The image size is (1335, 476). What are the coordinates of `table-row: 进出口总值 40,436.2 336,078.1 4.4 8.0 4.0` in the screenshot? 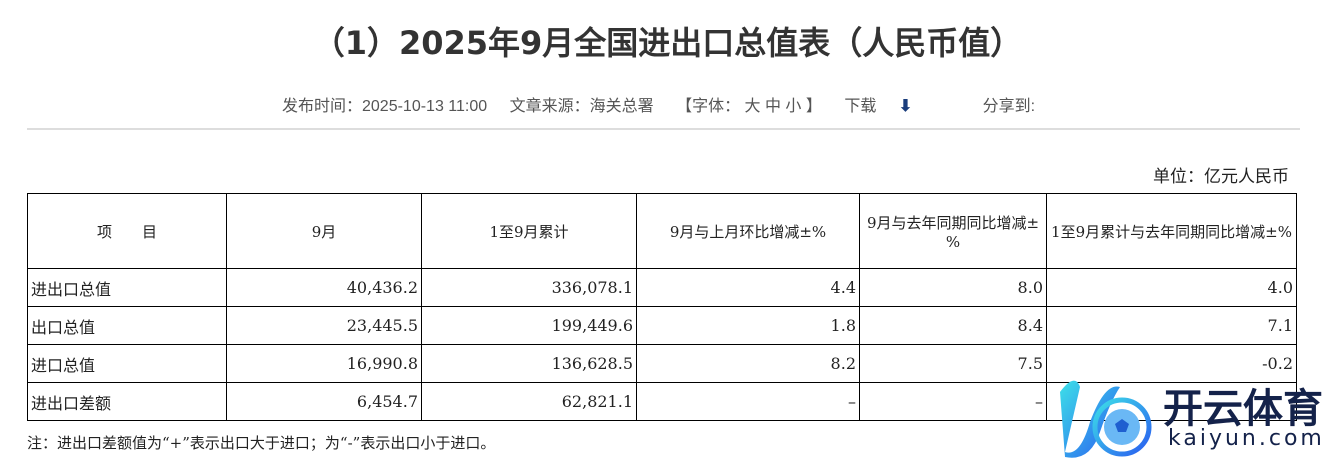 It's located at (662, 287).